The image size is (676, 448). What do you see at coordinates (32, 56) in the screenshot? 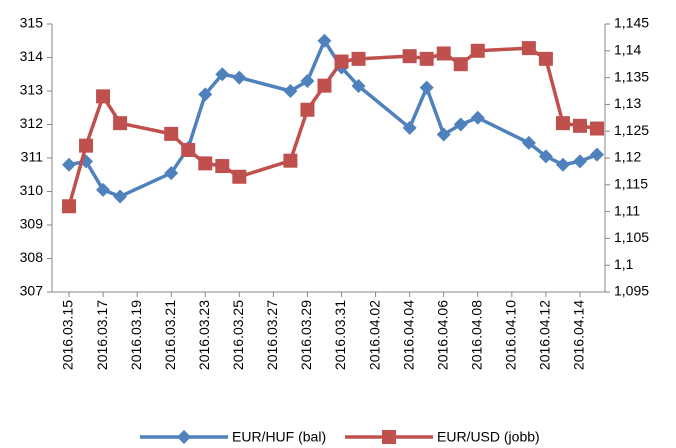
I see `y-tick-label: 314` at bounding box center [32, 56].